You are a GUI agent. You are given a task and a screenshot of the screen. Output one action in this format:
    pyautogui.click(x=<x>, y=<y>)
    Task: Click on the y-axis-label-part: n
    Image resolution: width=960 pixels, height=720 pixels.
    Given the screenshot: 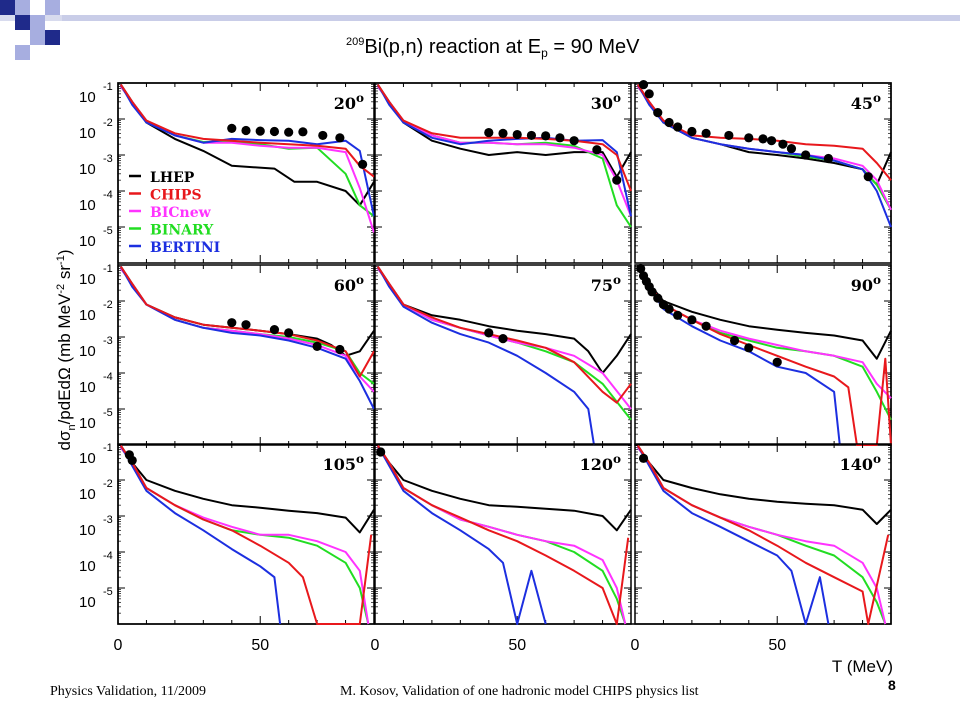 What is the action you would take?
    pyautogui.click(x=72, y=427)
    